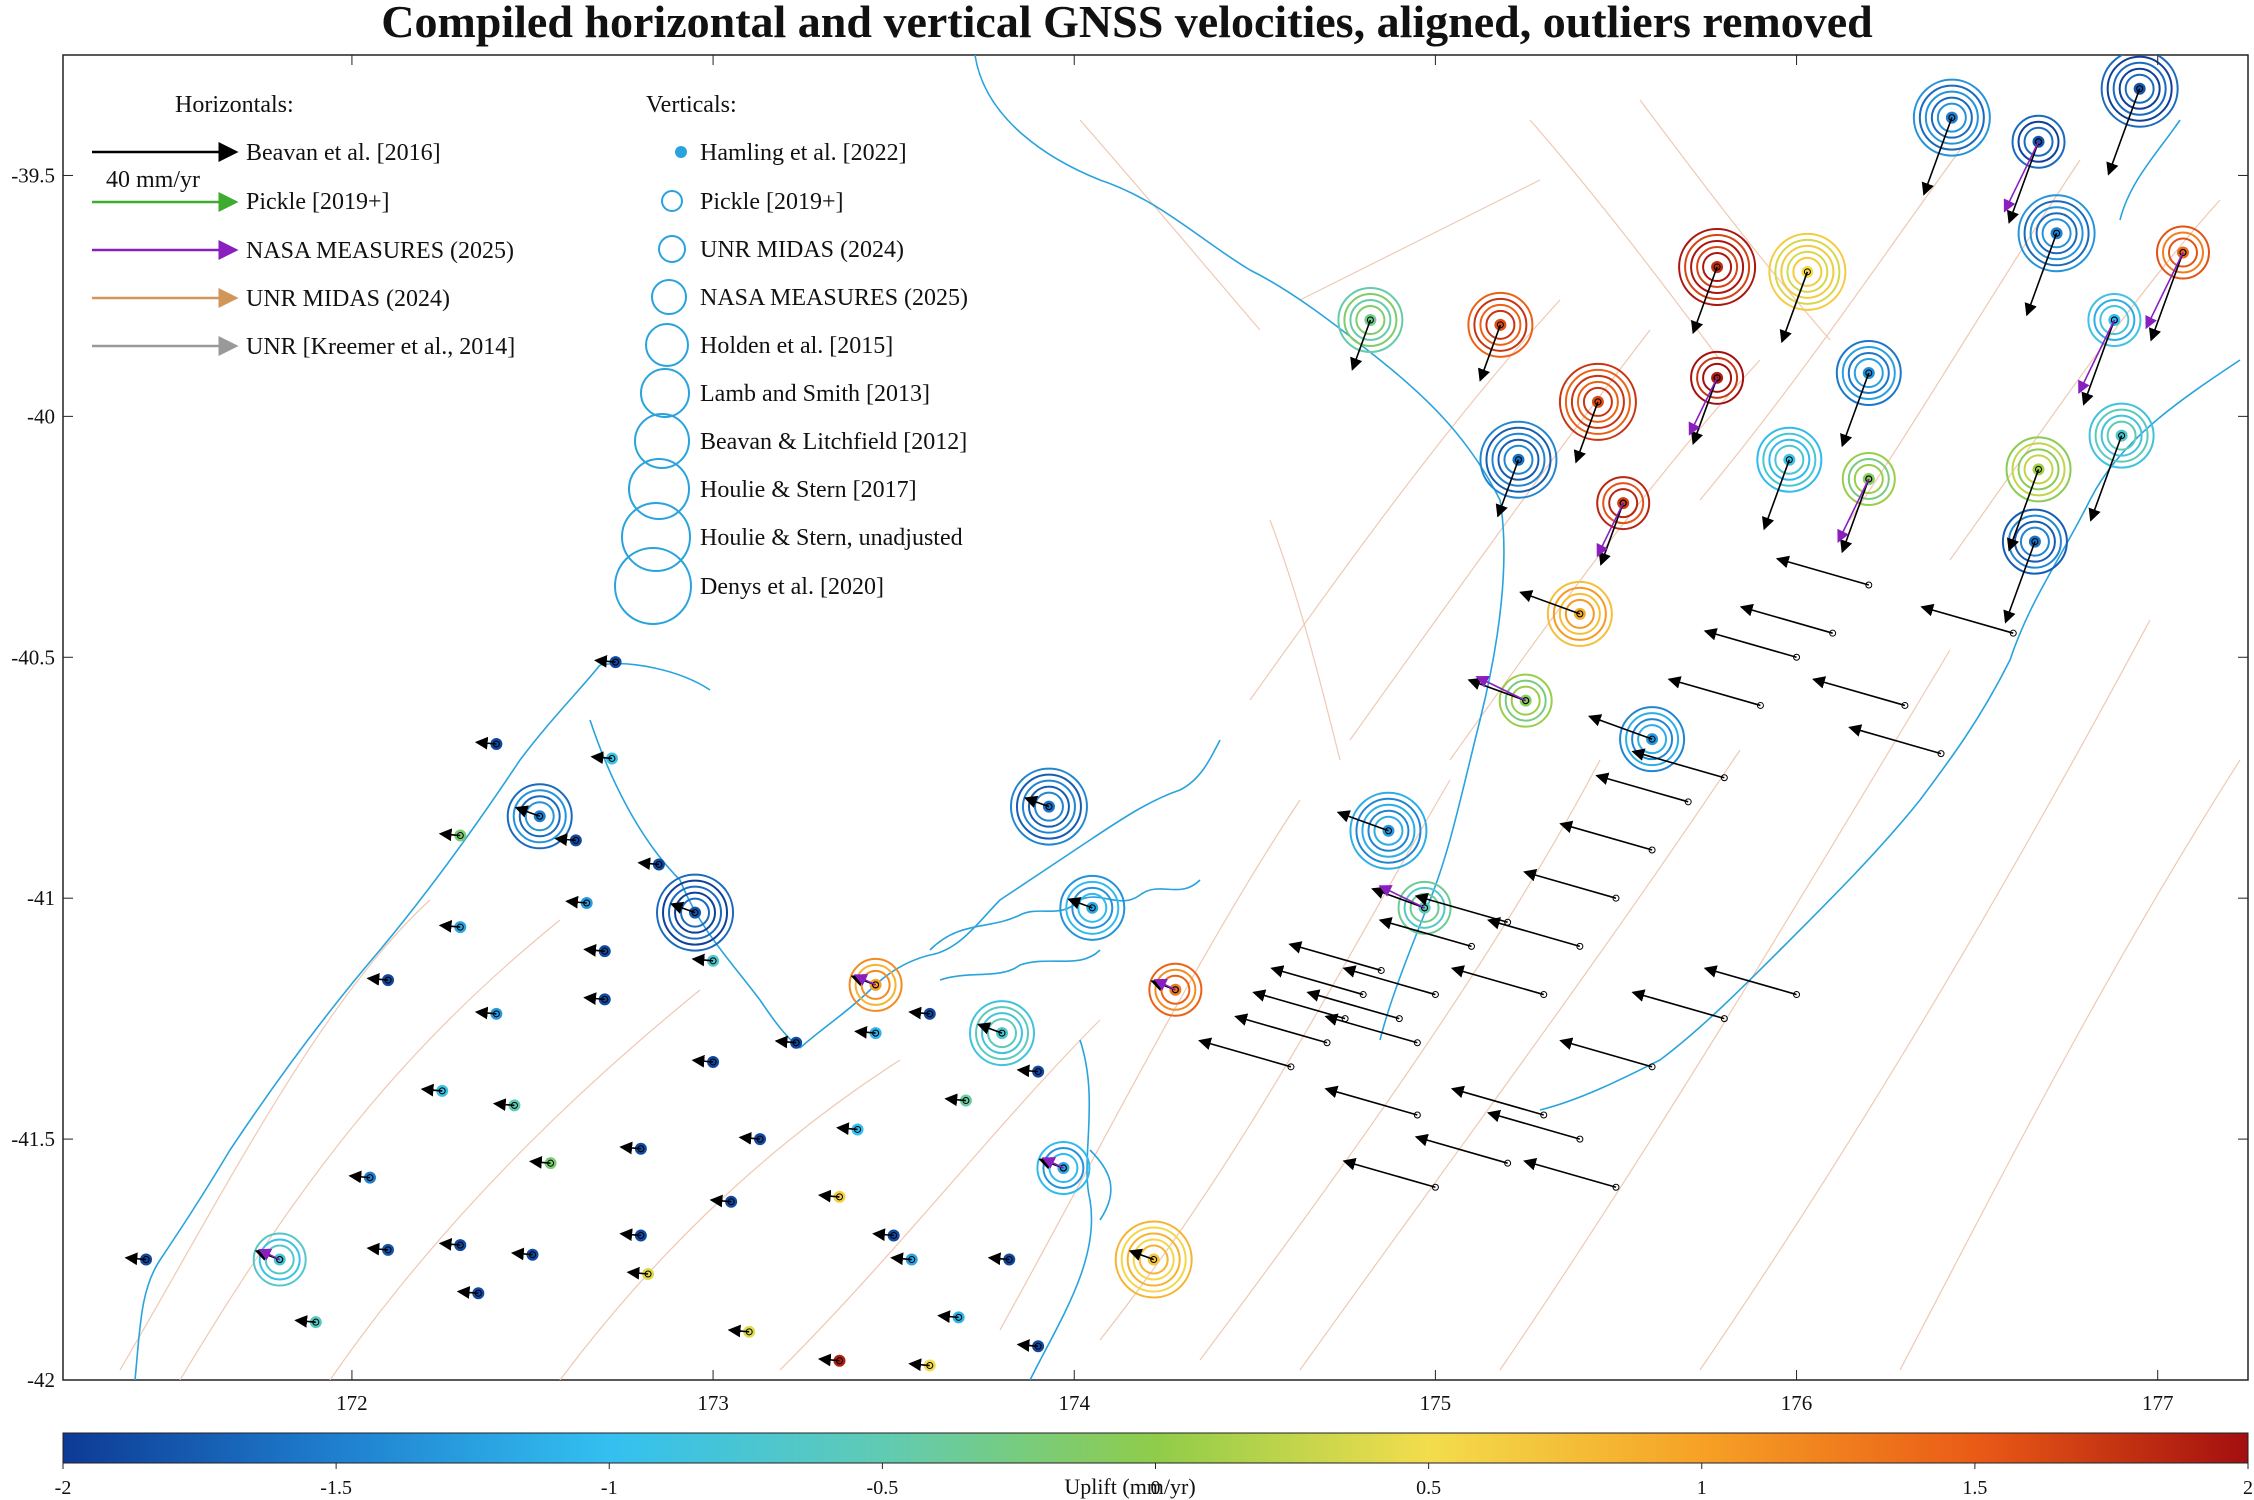  I want to click on colorbar-tick-label: -1, so click(609, 1488).